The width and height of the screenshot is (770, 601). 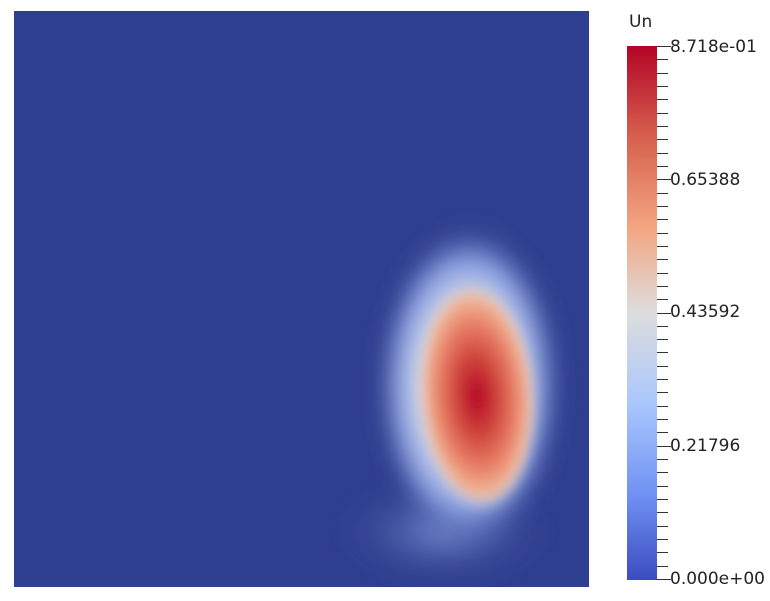 I want to click on colorbar-label-2: 0.43592, so click(x=705, y=312).